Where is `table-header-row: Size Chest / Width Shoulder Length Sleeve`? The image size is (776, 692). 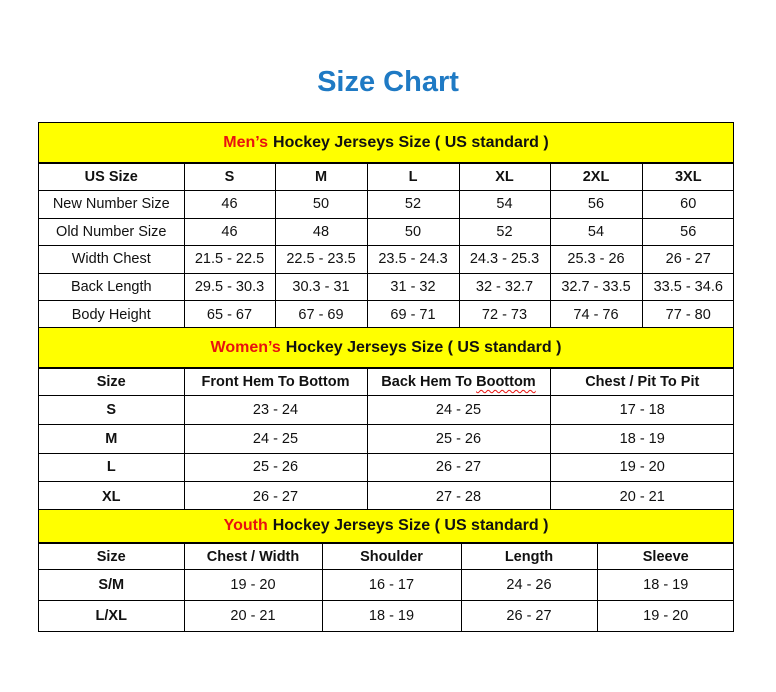 table-header-row: Size Chest / Width Shoulder Length Sleeve is located at coordinates (386, 556).